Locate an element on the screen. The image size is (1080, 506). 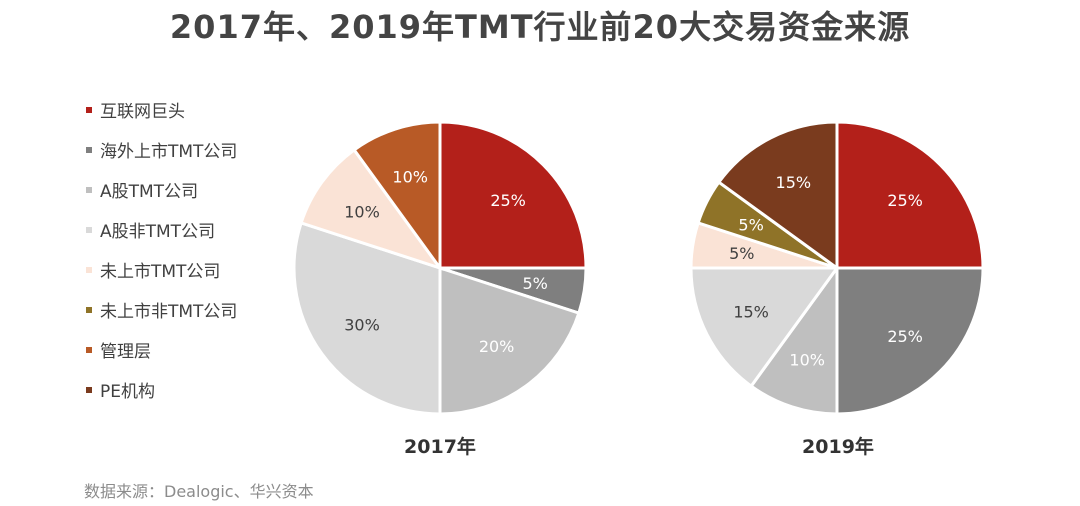
legend-item: 管理层 is located at coordinates (118, 352).